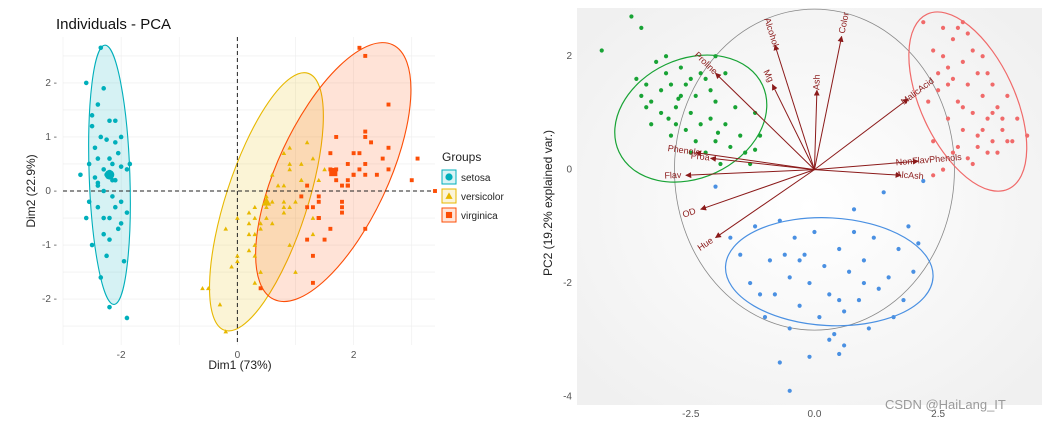 The height and width of the screenshot is (421, 1045). Describe the element at coordinates (567, 396) in the screenshot. I see `y-tick-label: -4` at that location.